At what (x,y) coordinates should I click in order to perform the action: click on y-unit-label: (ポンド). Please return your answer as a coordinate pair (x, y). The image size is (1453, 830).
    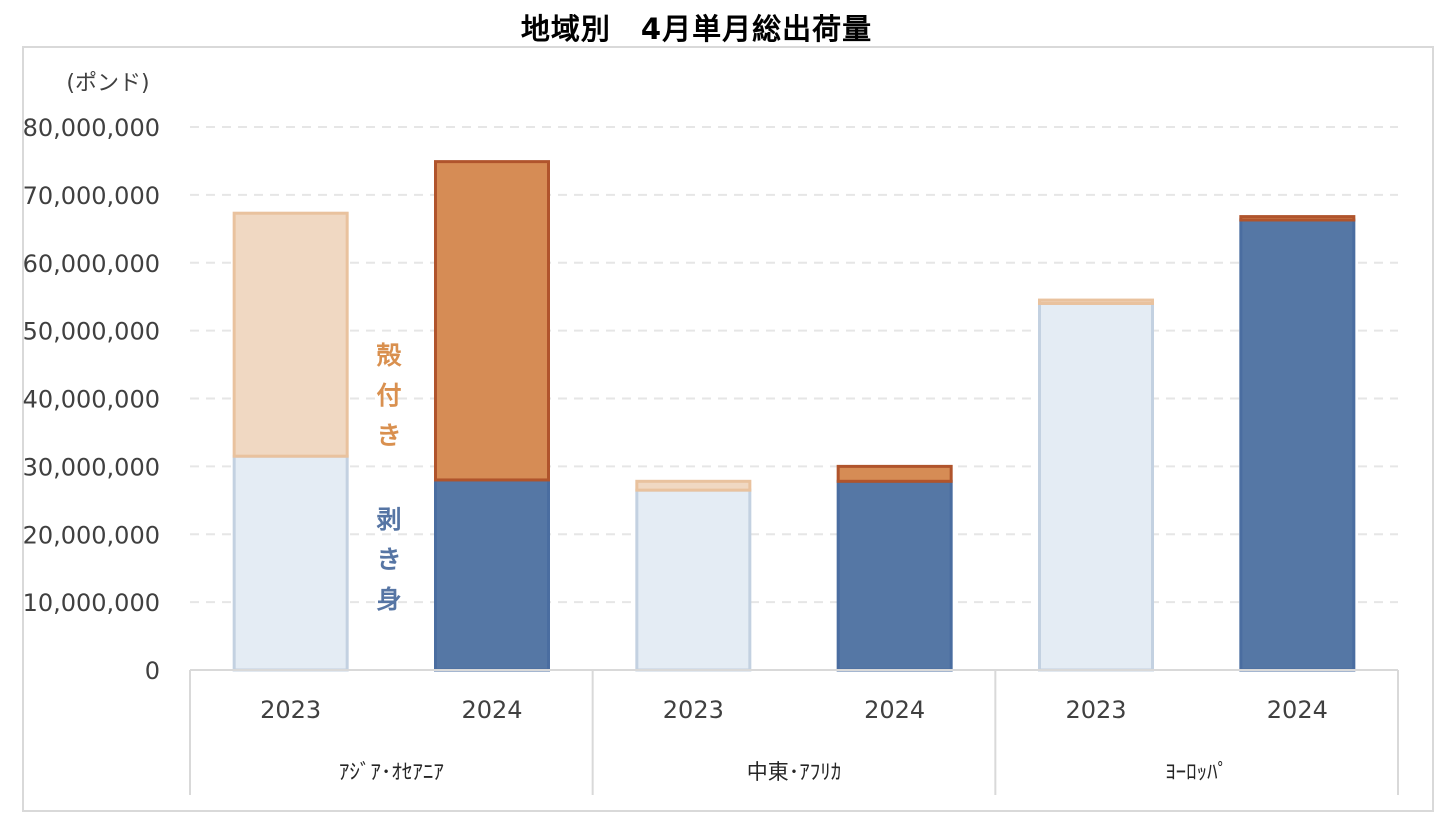
    Looking at the image, I should click on (107, 83).